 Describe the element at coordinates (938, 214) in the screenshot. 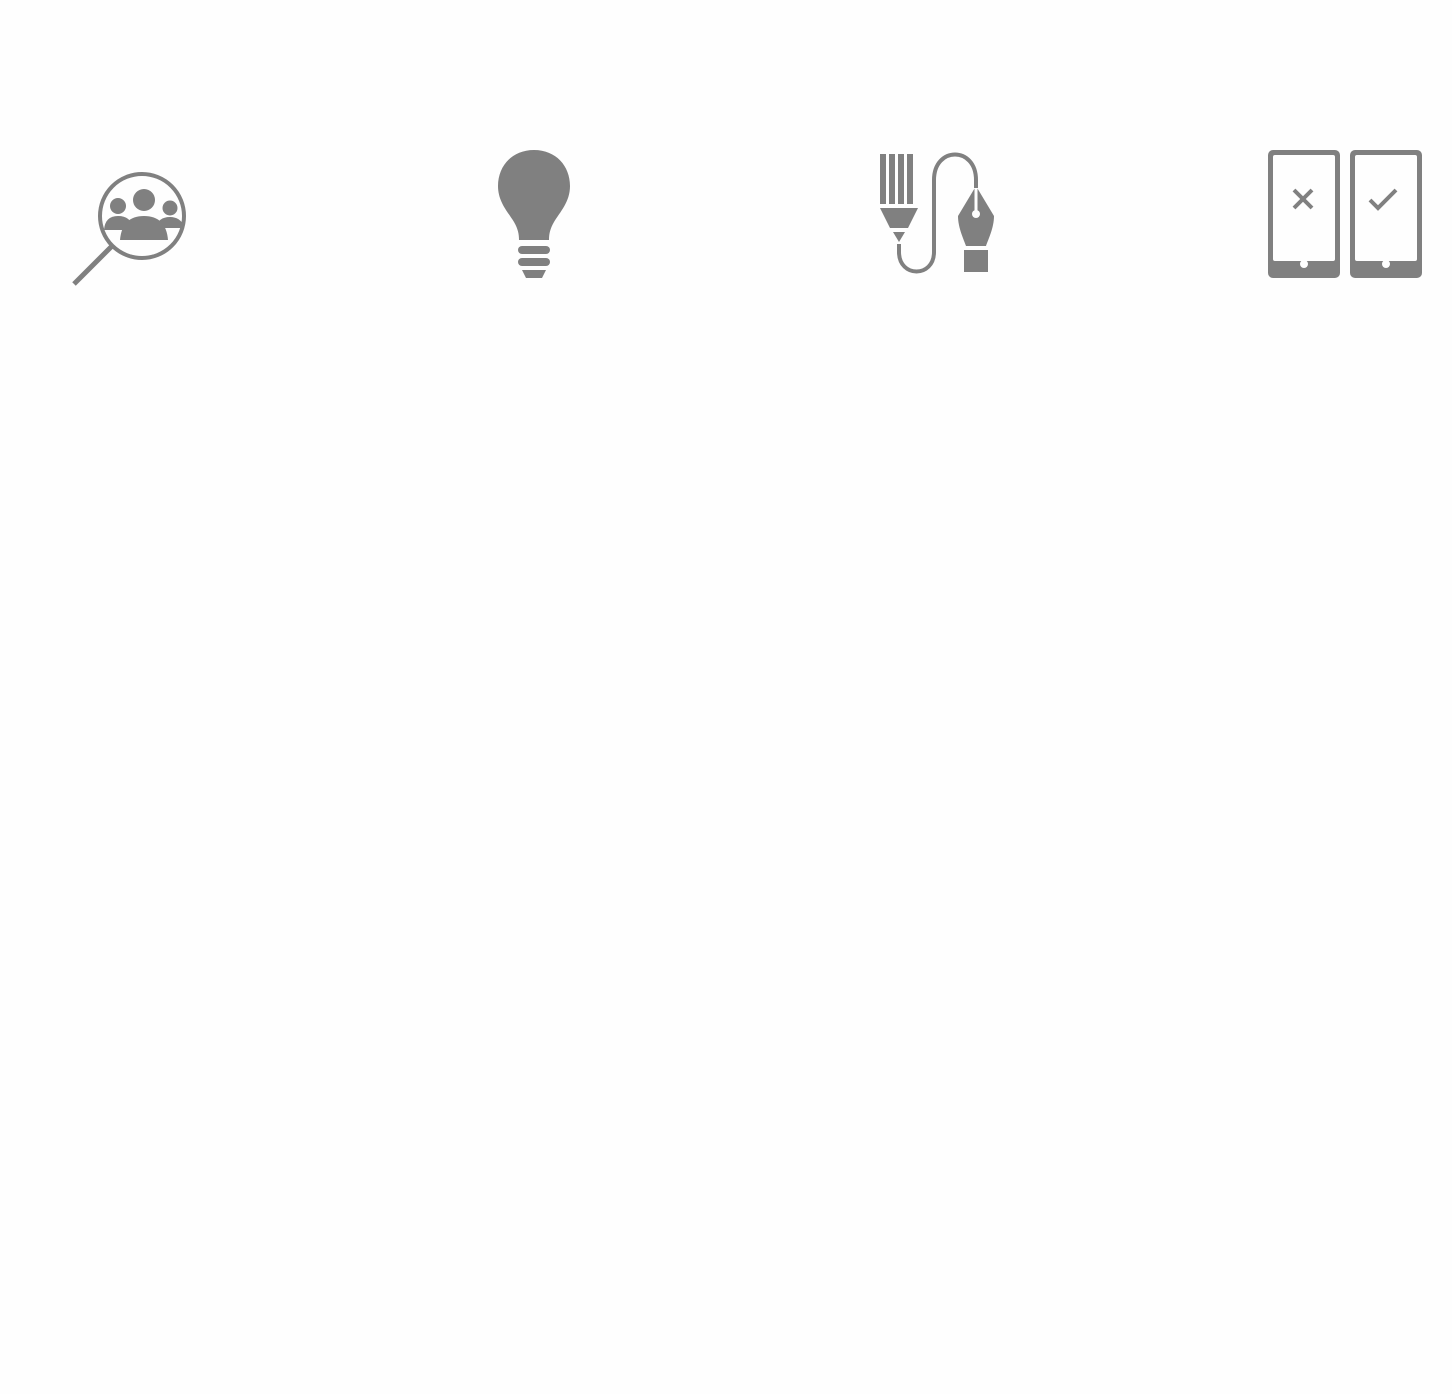

I see `design-tools-icon` at that location.